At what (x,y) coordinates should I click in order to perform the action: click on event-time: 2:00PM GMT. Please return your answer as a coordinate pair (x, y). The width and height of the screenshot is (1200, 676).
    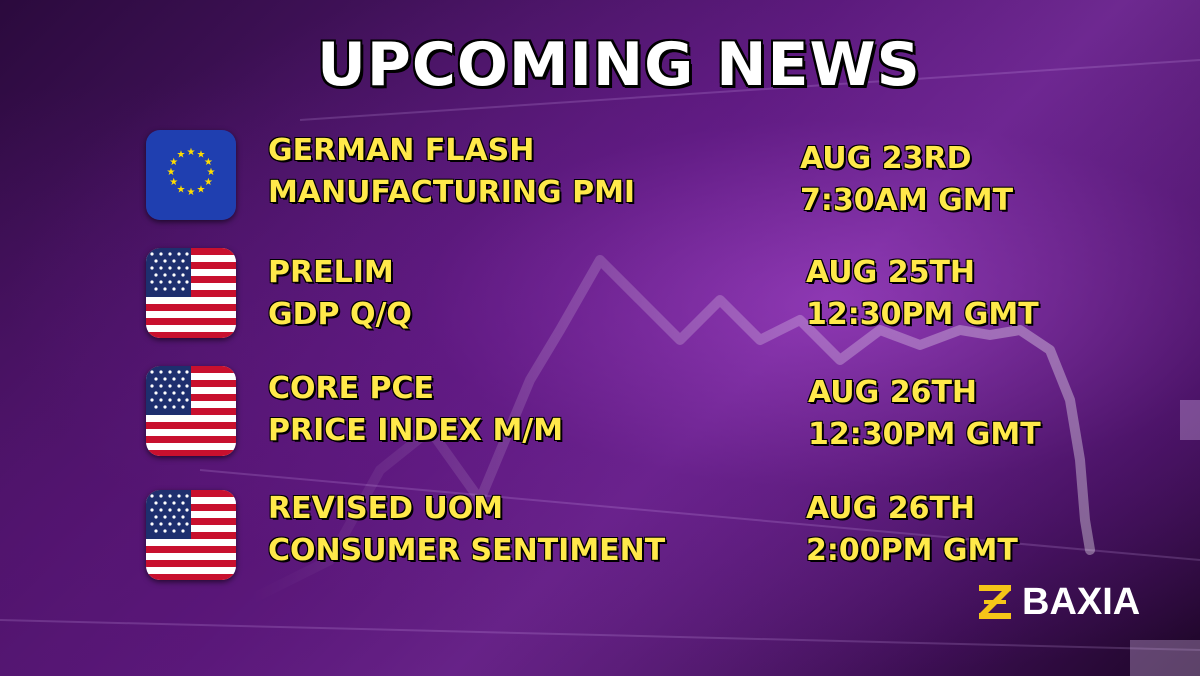
    Looking at the image, I should click on (912, 550).